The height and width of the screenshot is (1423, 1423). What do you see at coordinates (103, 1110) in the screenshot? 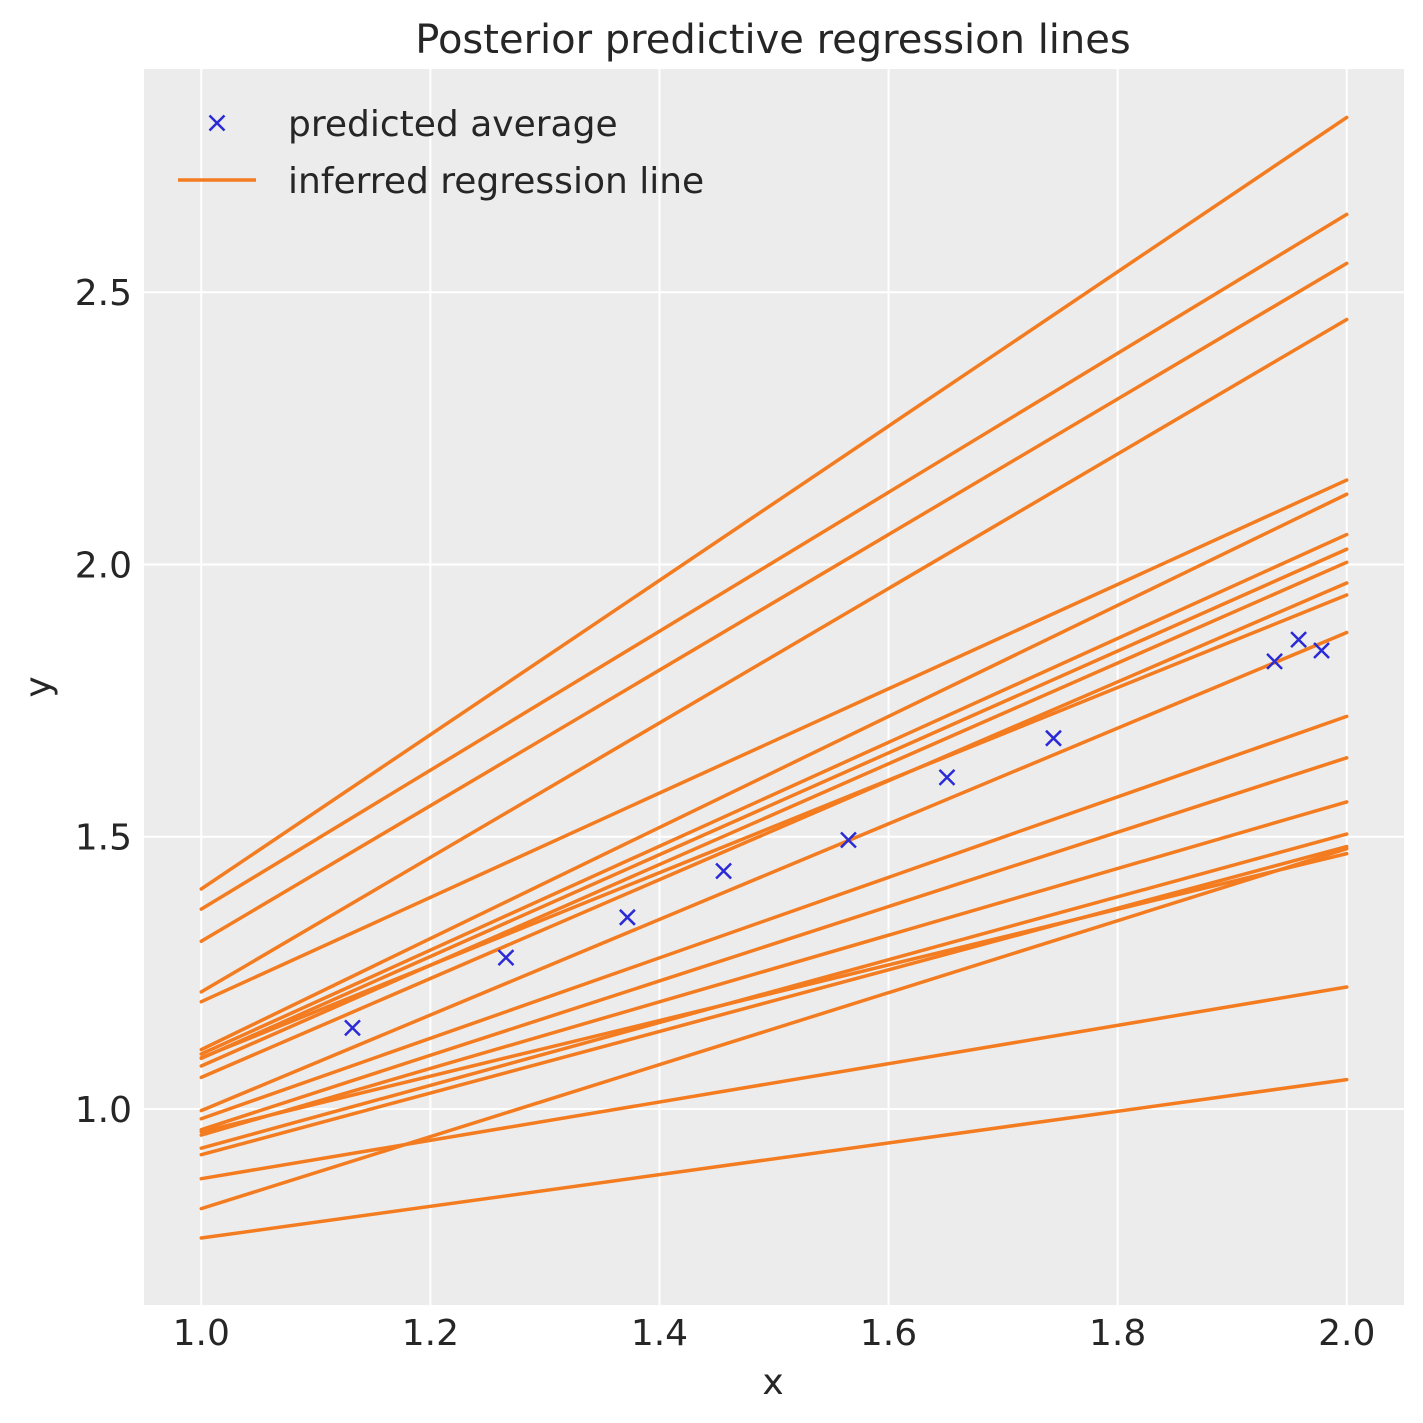
I see `y-tick-label: 1.0` at bounding box center [103, 1110].